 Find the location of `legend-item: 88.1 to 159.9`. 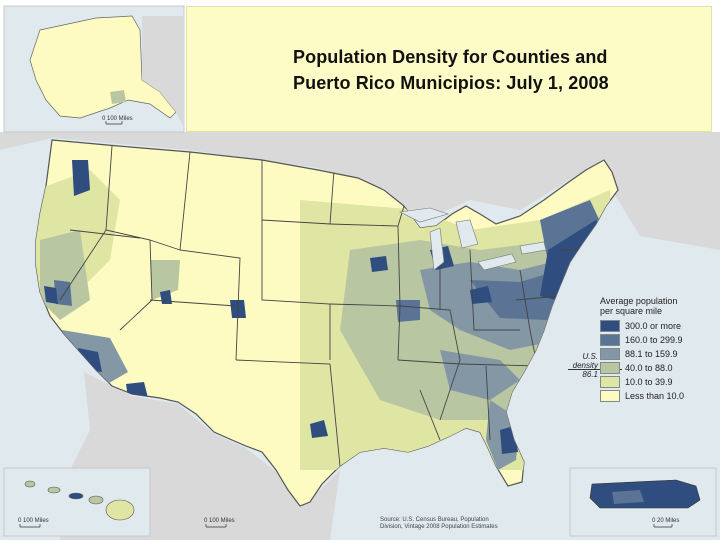

legend-item: 88.1 to 159.9 is located at coordinates (658, 354).